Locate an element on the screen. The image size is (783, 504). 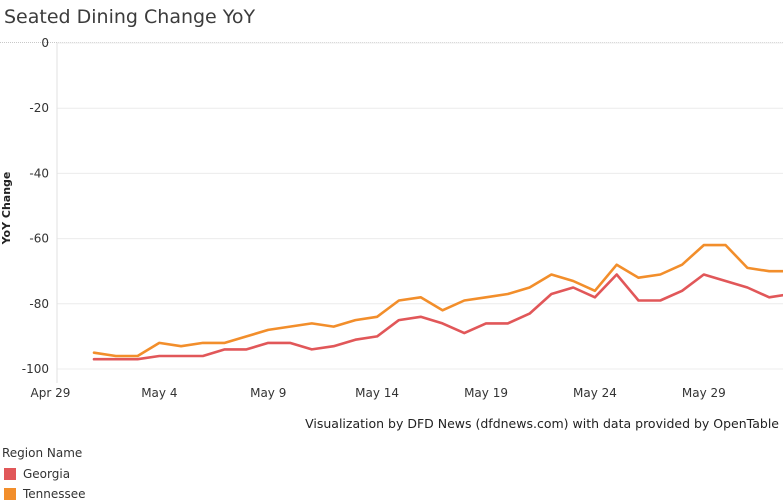
legend-item-georgia: Georgia is located at coordinates (44, 474).